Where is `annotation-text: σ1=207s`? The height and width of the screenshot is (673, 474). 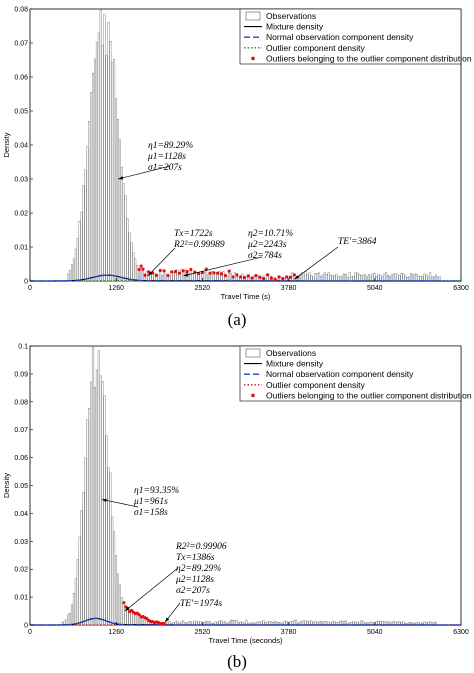 annotation-text: σ1=207s is located at coordinates (165, 168).